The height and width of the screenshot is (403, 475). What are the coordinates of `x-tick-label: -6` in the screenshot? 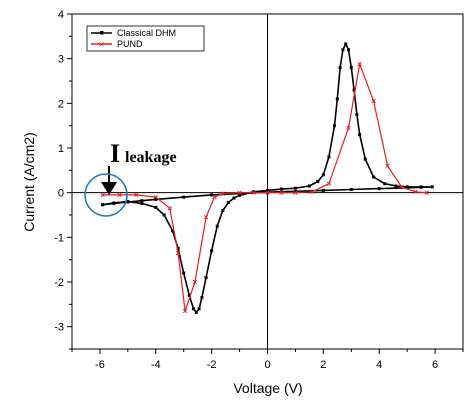 It's located at (100, 365).